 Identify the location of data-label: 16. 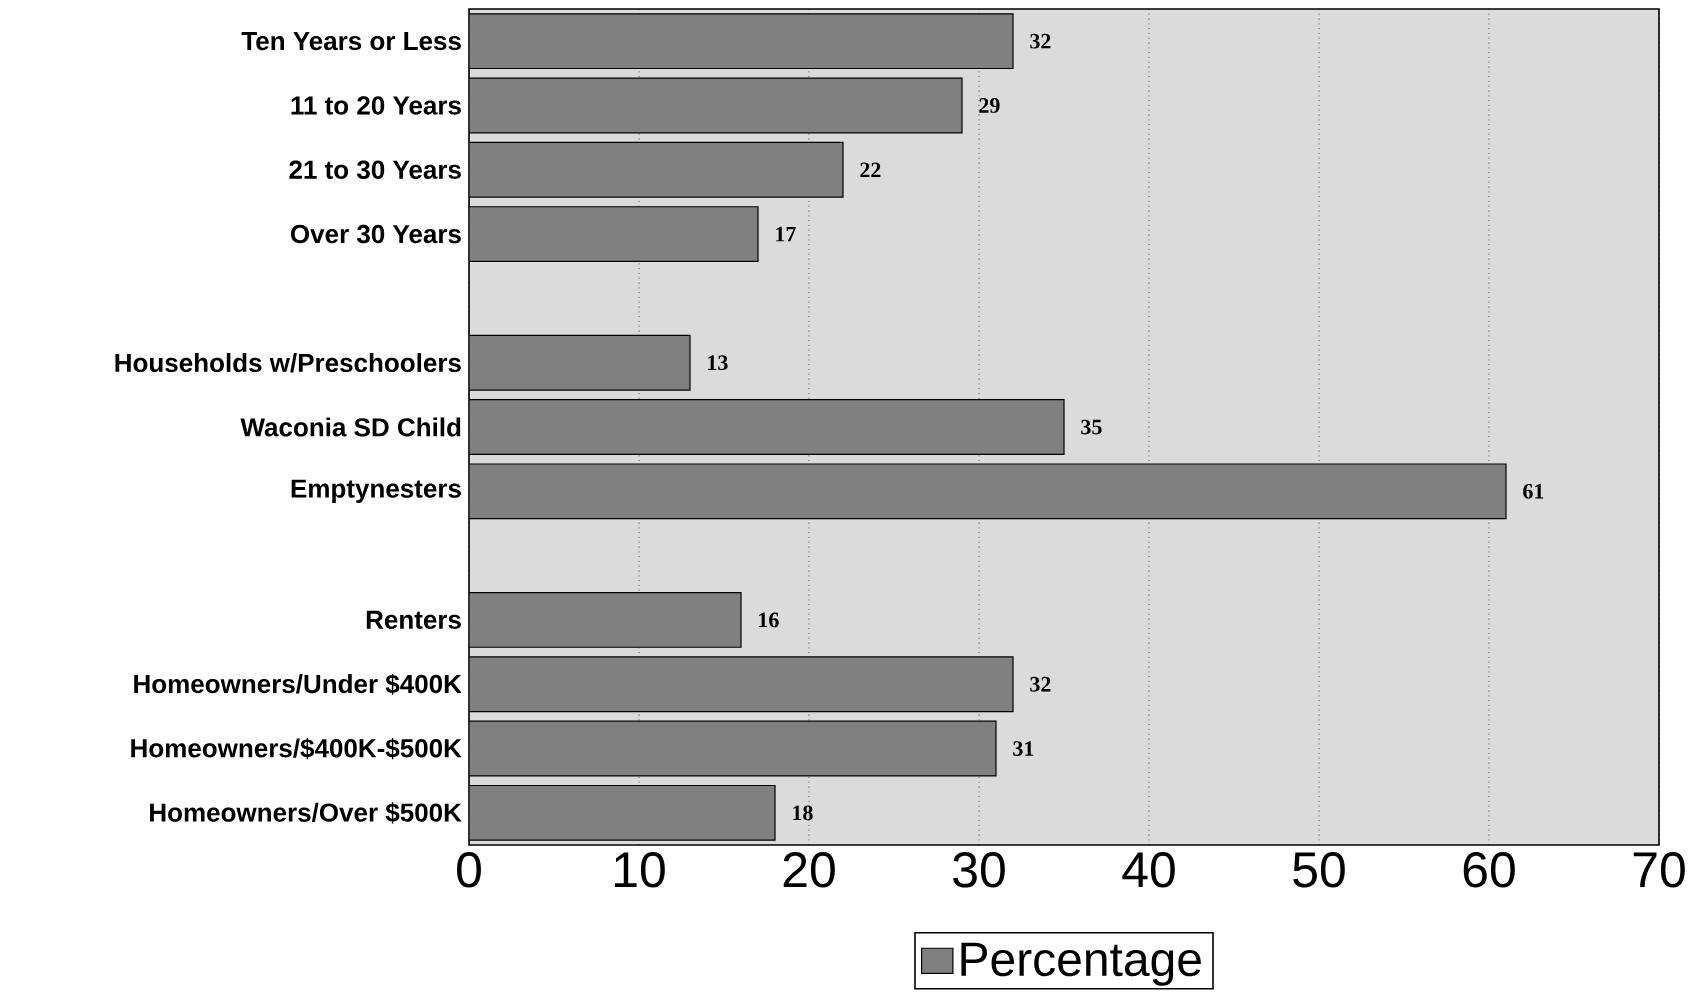
(769, 620).